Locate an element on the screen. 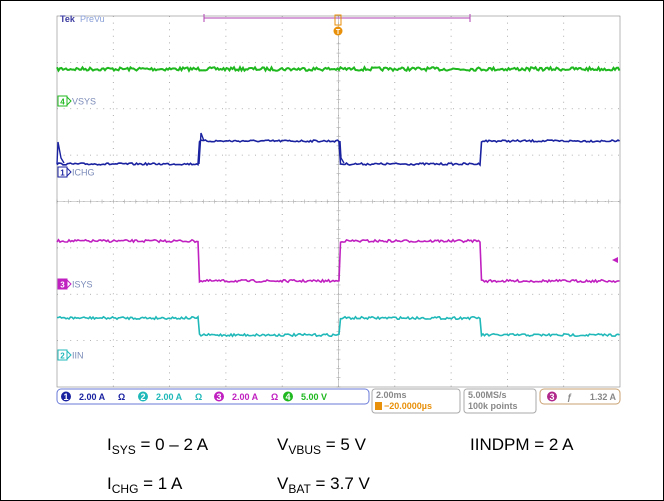 Image resolution: width=664 pixels, height=501 pixels. caption-rest: = 1 A is located at coordinates (160, 483).